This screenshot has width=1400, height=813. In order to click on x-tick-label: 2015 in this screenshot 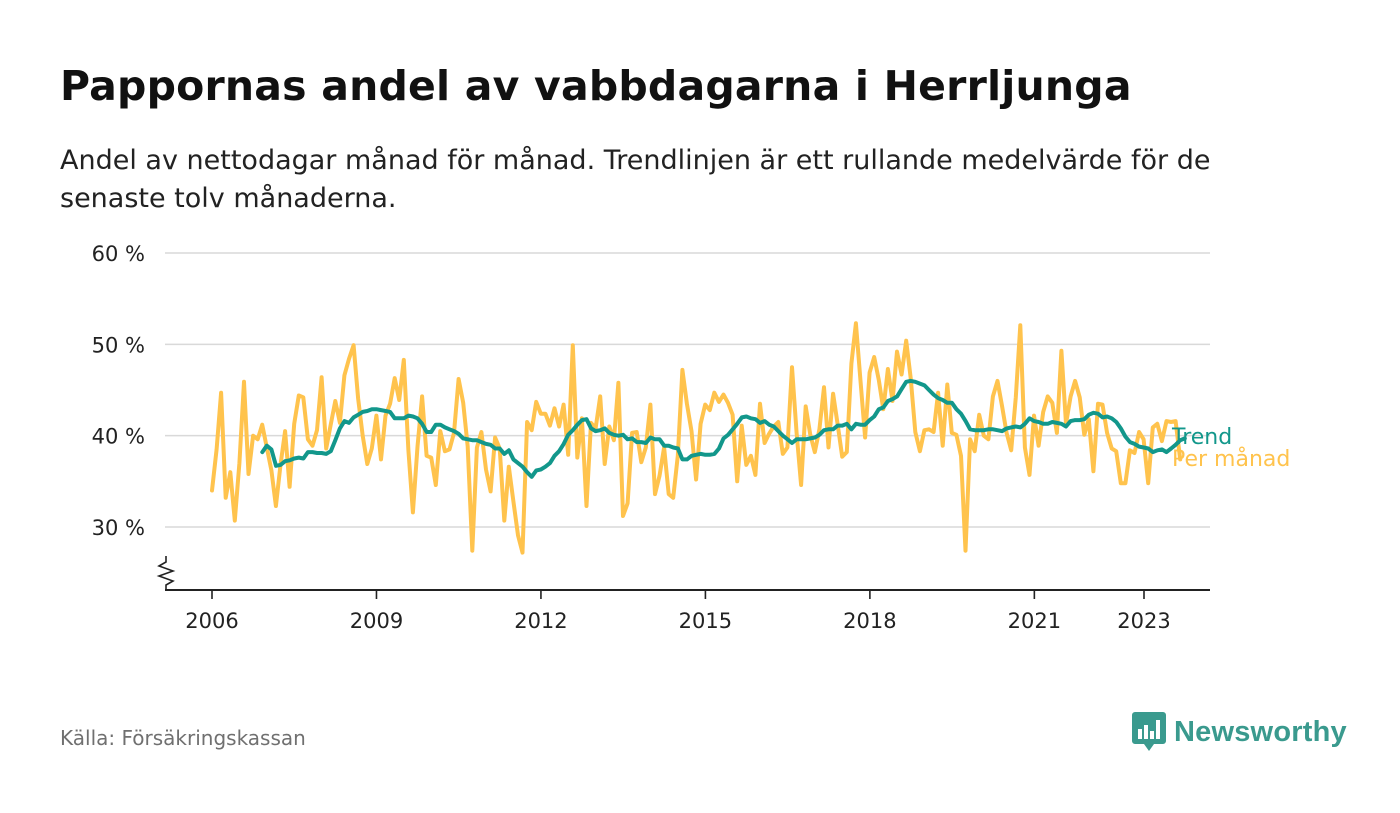, I will do `click(705, 621)`.